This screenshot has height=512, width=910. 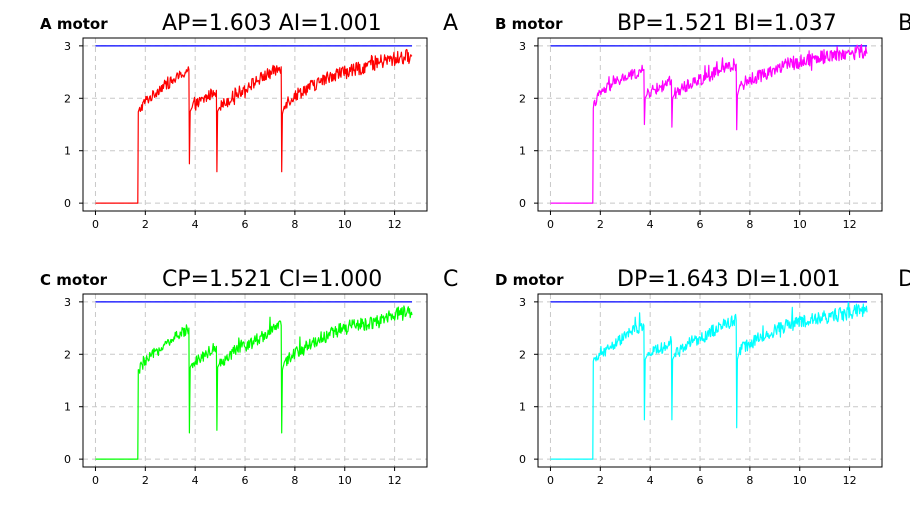 I want to click on motor-tag-label: B, so click(x=904, y=23).